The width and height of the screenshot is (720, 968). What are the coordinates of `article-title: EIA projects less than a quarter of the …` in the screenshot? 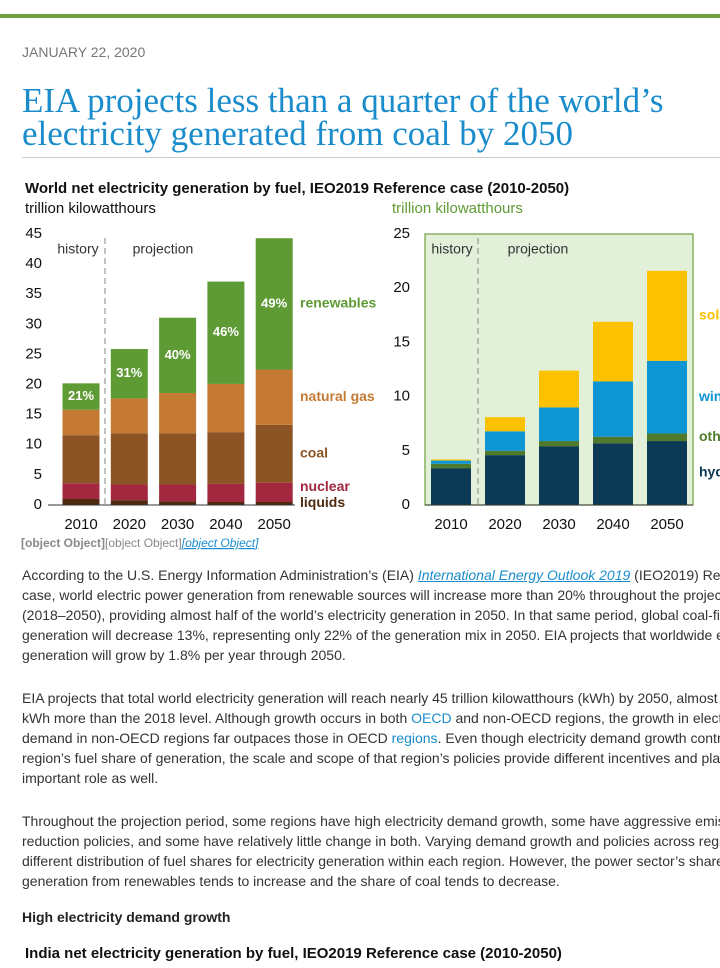 It's located at (371, 117).